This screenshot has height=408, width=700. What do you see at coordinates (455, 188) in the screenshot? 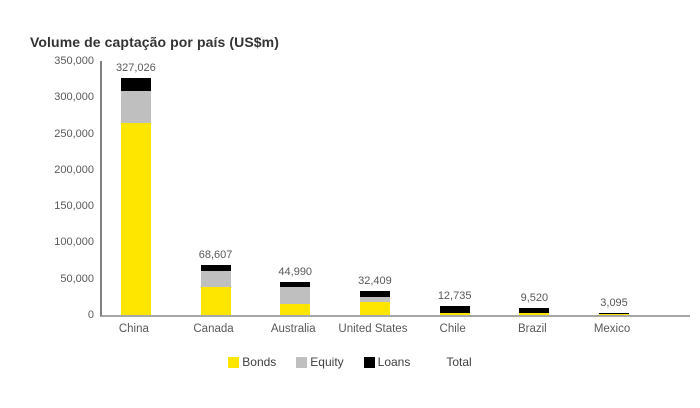
I see `bar-group-chile: 12,735` at bounding box center [455, 188].